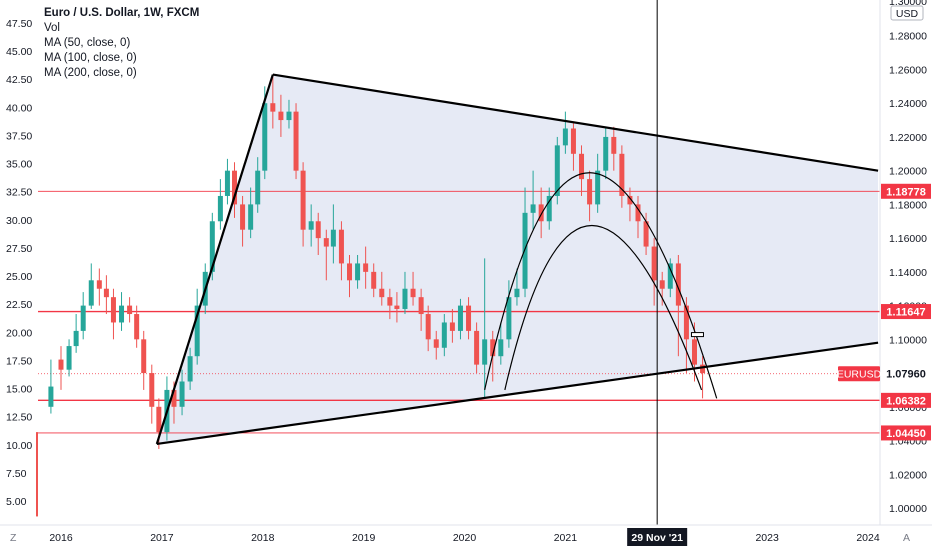  I want to click on price-axis-tick: 1.14000, so click(908, 273).